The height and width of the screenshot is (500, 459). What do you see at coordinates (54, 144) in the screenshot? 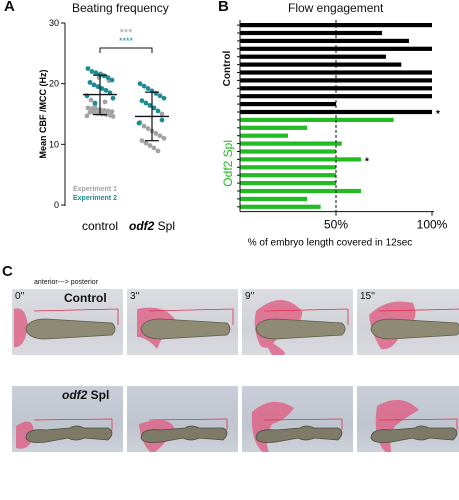
I see `y-tick-label: 10` at bounding box center [54, 144].